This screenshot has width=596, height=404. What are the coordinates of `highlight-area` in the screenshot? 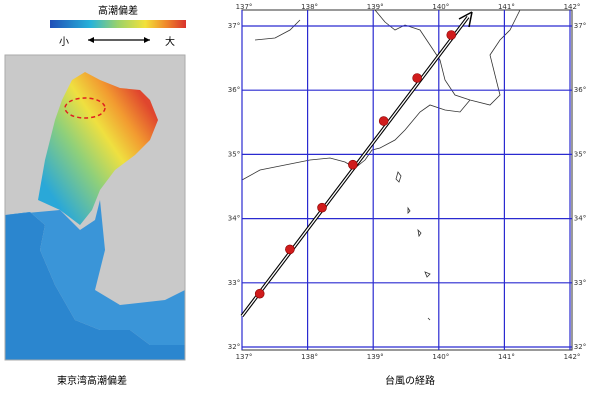 It's located at (85, 108).